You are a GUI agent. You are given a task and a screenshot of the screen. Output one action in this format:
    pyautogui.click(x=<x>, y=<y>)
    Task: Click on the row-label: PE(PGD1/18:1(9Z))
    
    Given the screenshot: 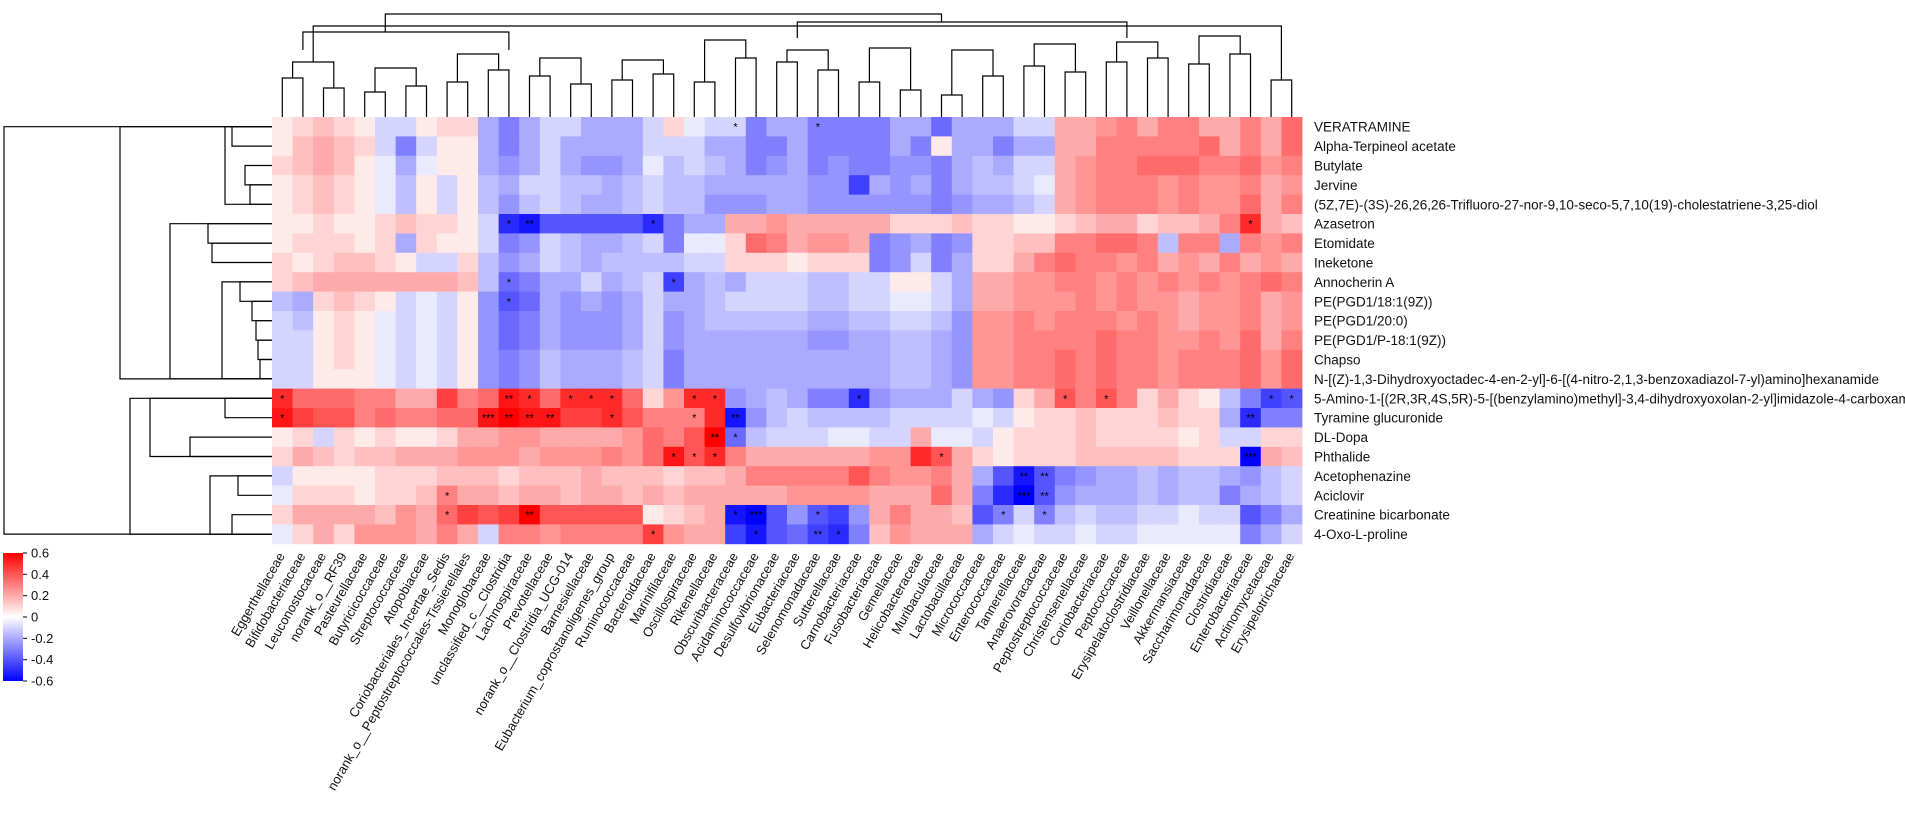 What is the action you would take?
    pyautogui.click(x=1373, y=301)
    